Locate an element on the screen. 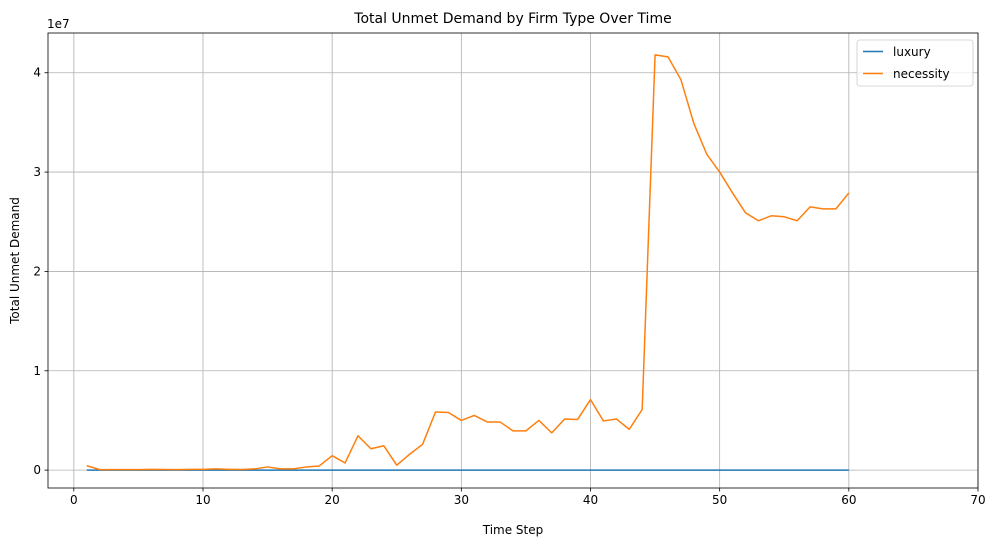  y-tick-label: 2 is located at coordinates (37, 271).